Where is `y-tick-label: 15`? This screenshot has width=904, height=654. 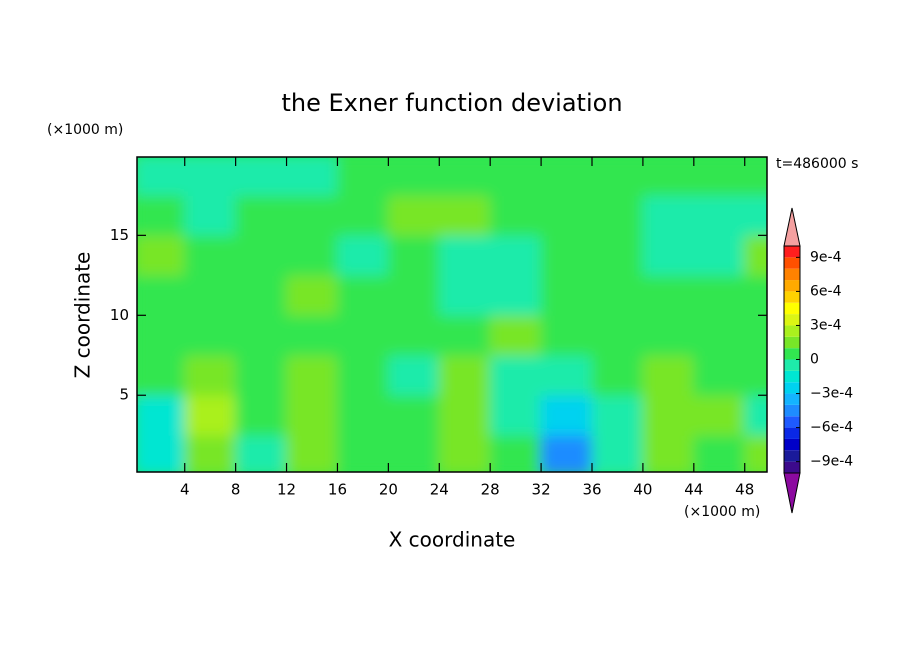 y-tick-label: 15 is located at coordinates (119, 235).